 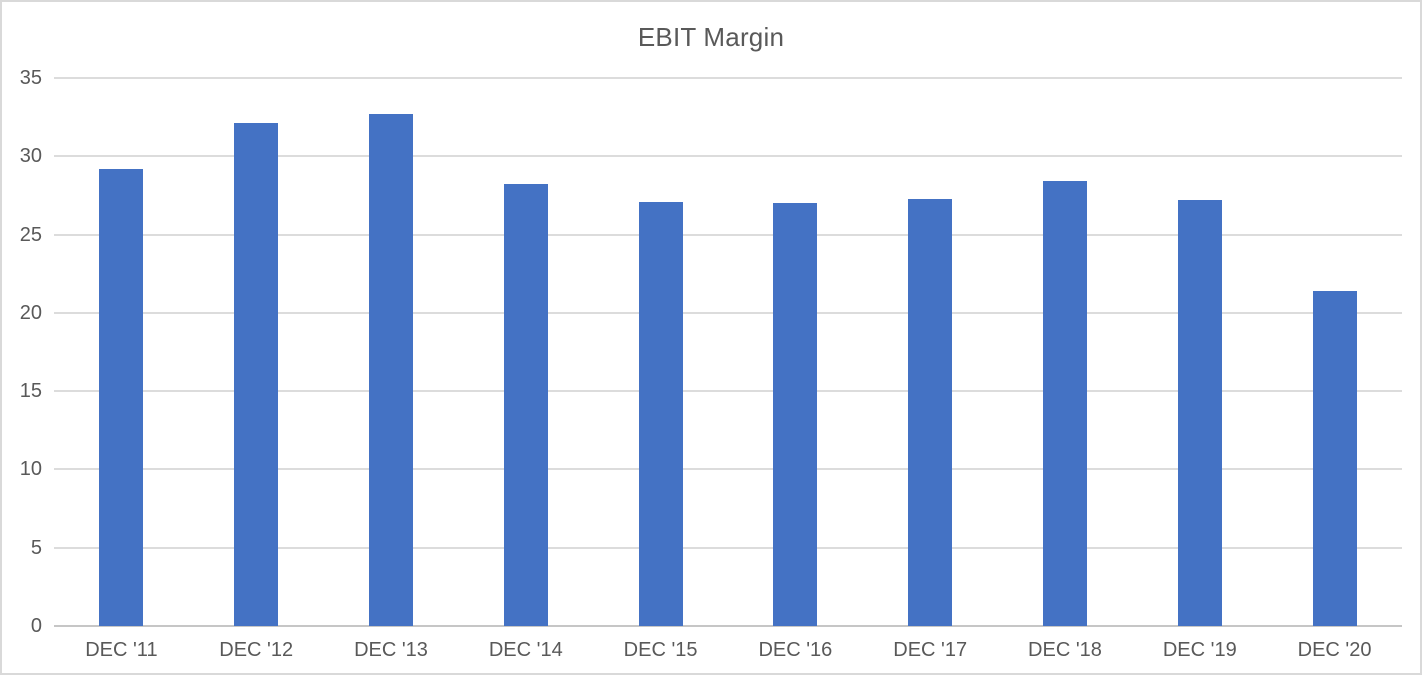 What do you see at coordinates (1199, 650) in the screenshot?
I see `x-tick-label: DEC '19` at bounding box center [1199, 650].